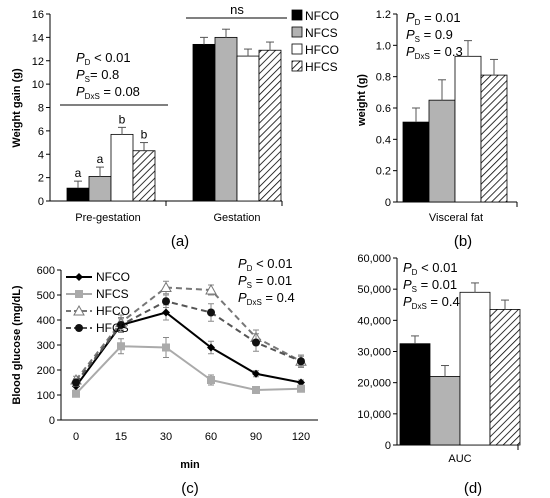 The image size is (550, 498). What do you see at coordinates (374, 353) in the screenshot?
I see `y-tick-label: 30,000` at bounding box center [374, 353].